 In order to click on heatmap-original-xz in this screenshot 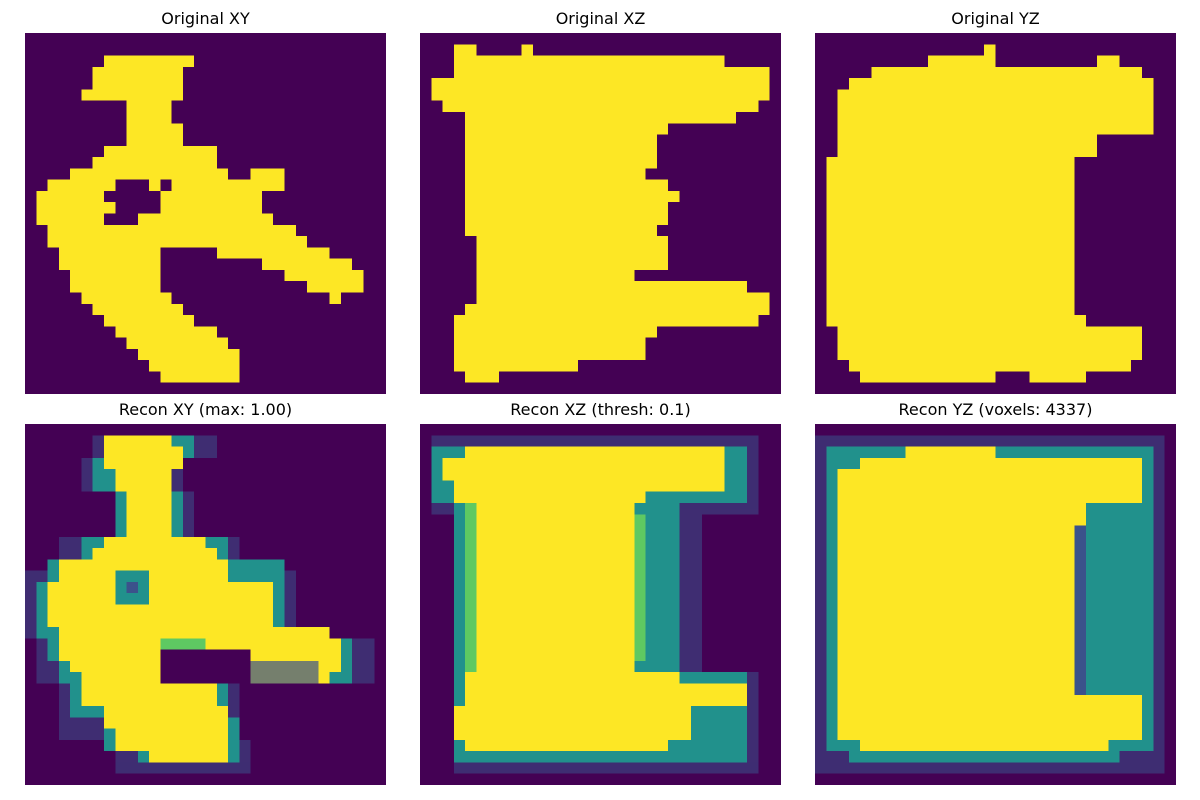, I will do `click(600, 213)`.